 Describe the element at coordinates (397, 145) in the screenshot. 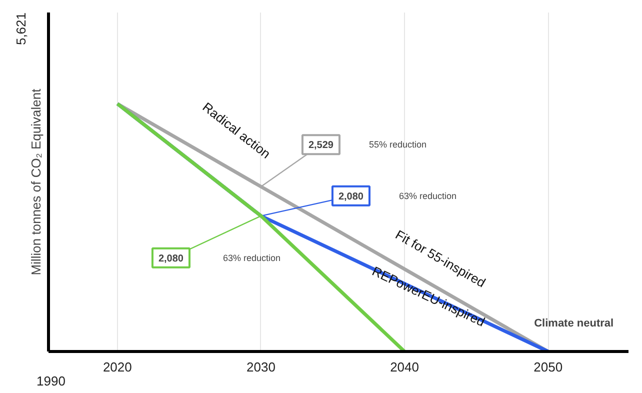

I see `annotation: 55% reduction` at that location.